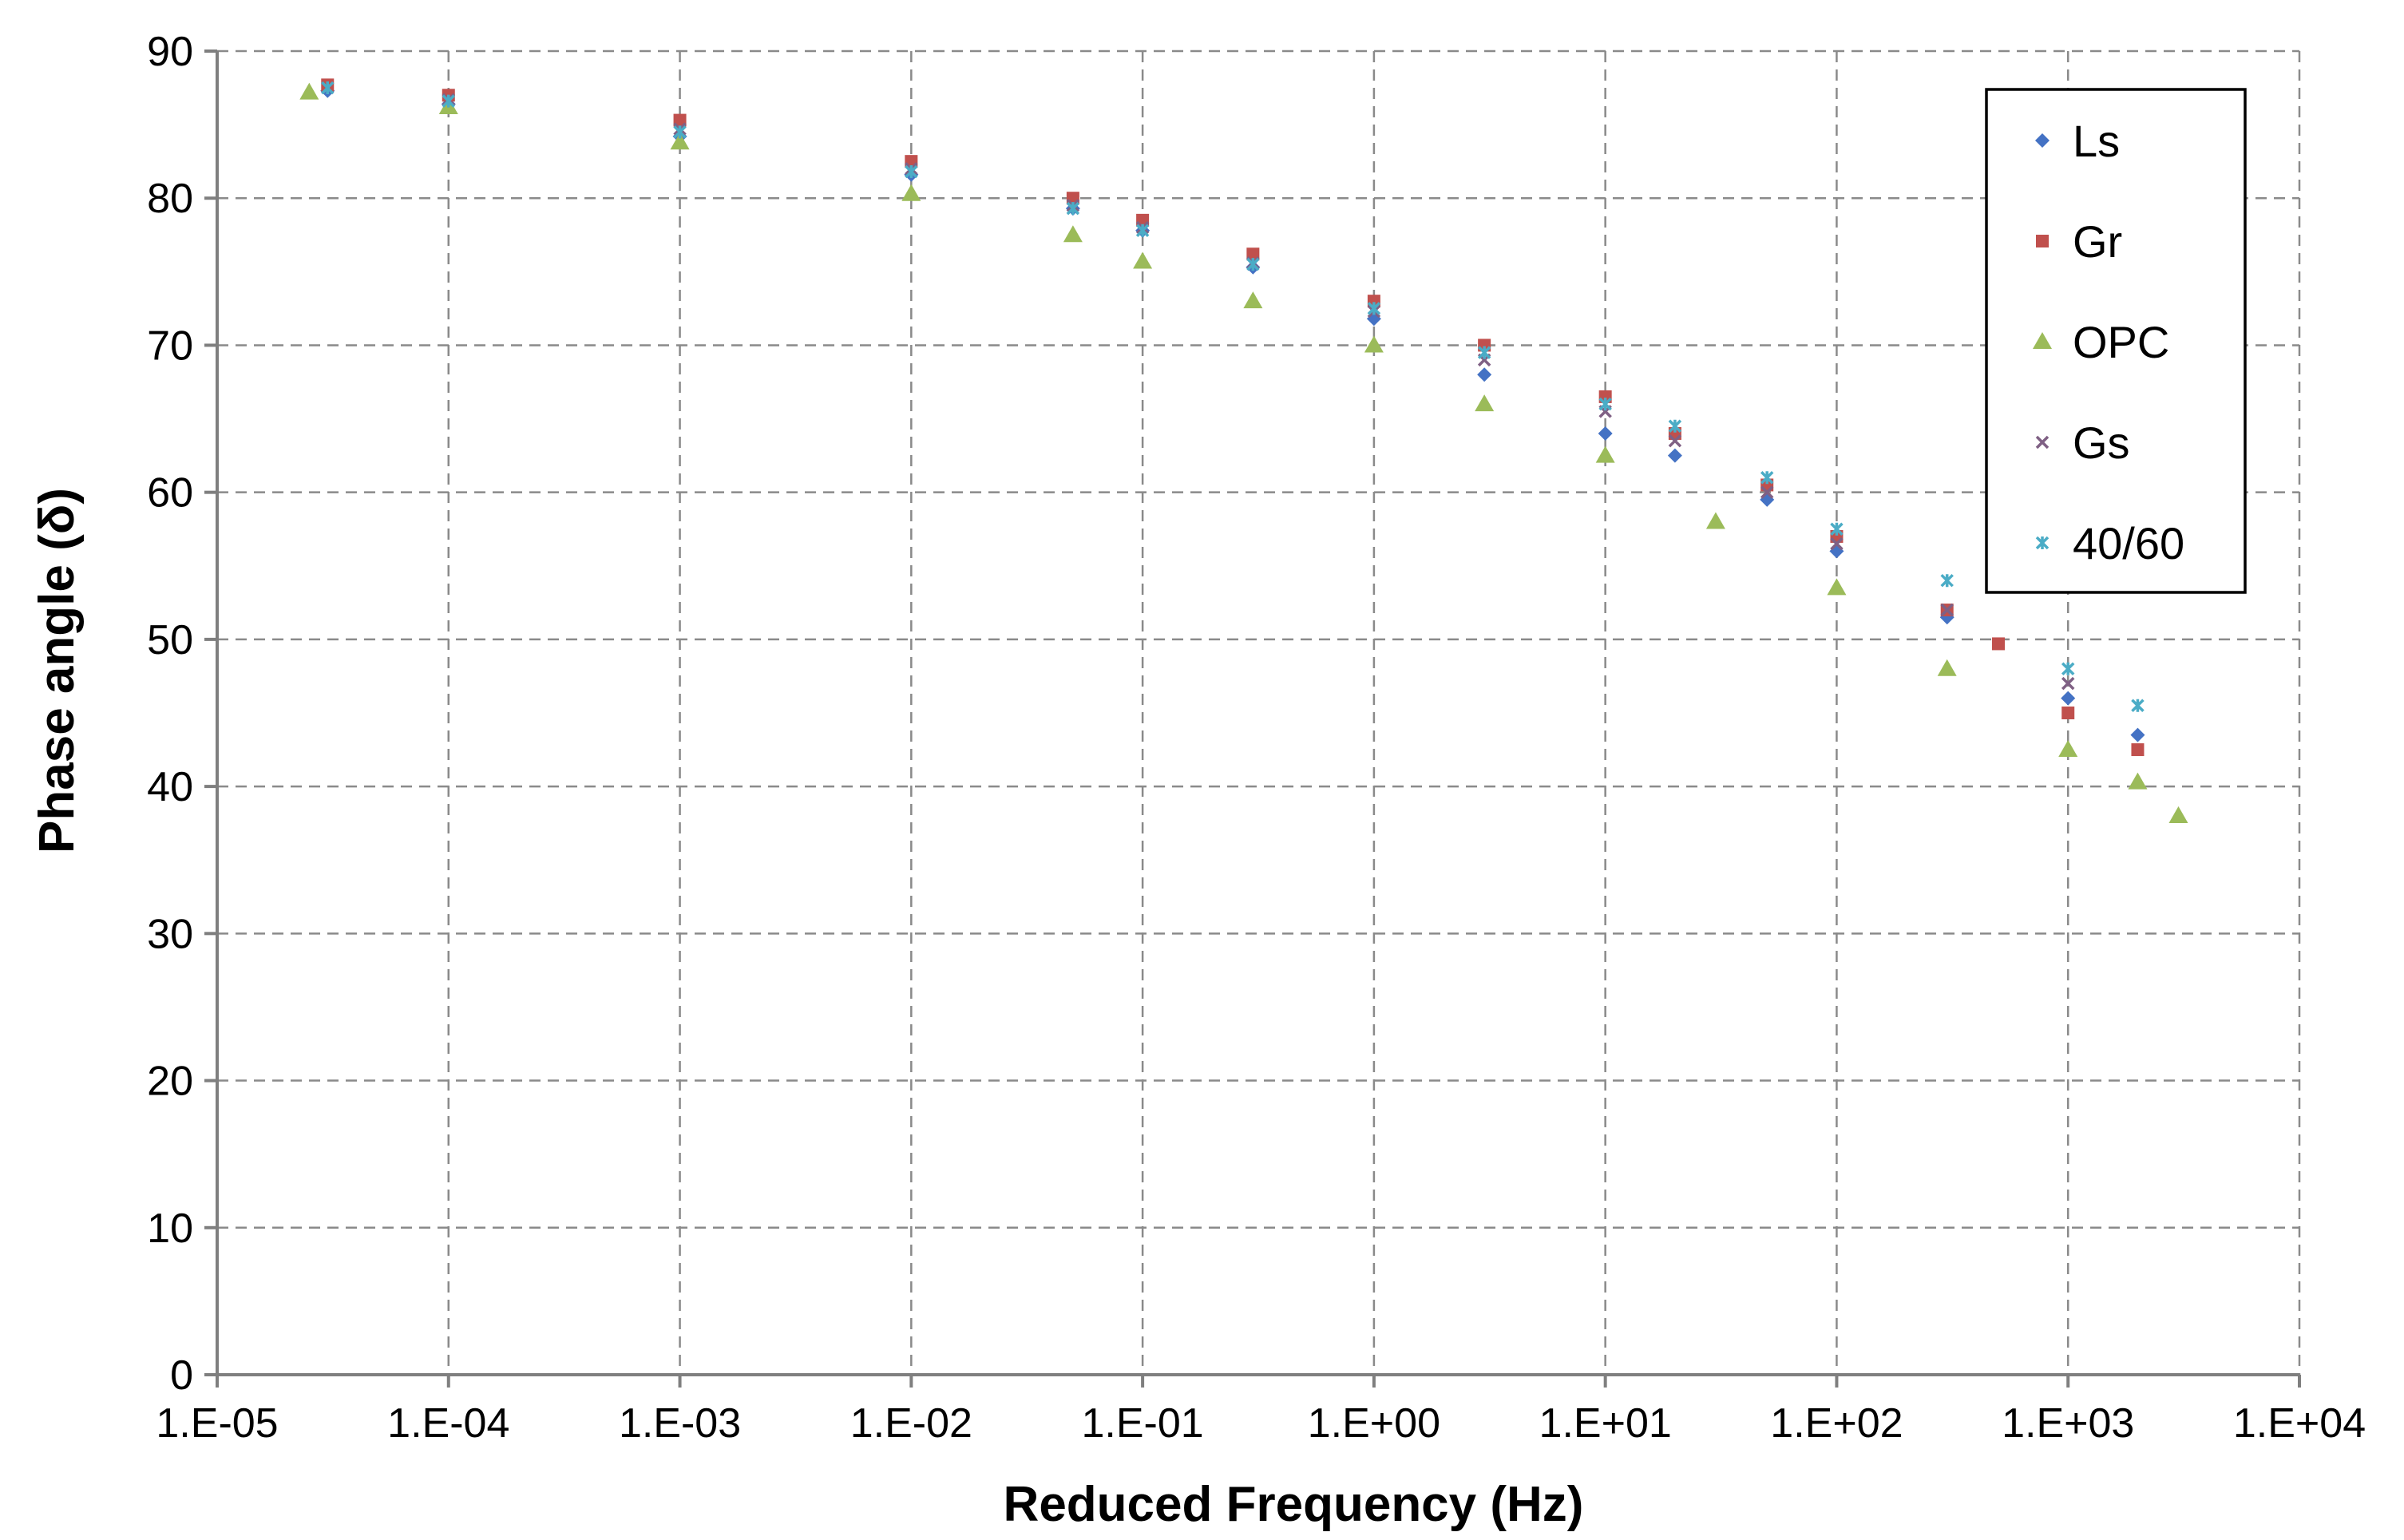  What do you see at coordinates (911, 1423) in the screenshot?
I see `x-tick-label: 1.E-02` at bounding box center [911, 1423].